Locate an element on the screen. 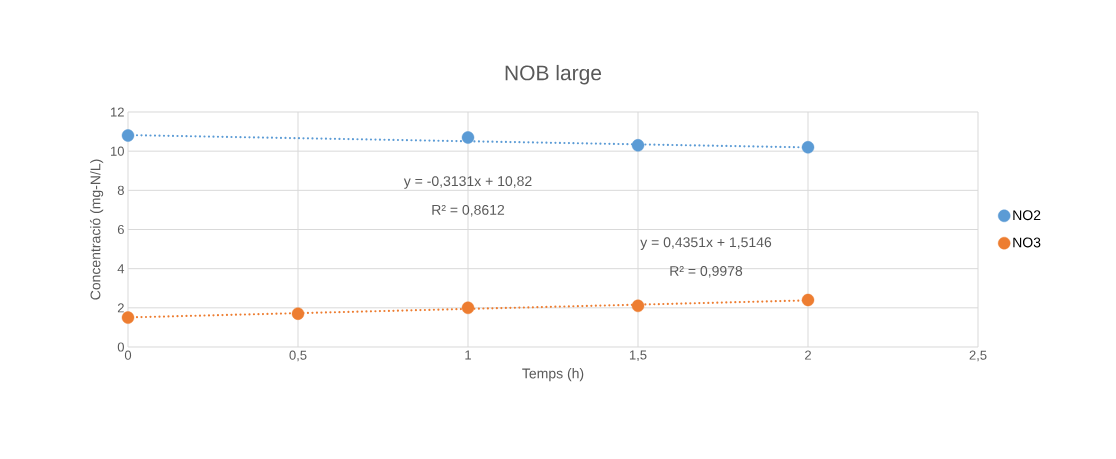 The image size is (1116, 459). x-tick-label: 2 is located at coordinates (808, 355).